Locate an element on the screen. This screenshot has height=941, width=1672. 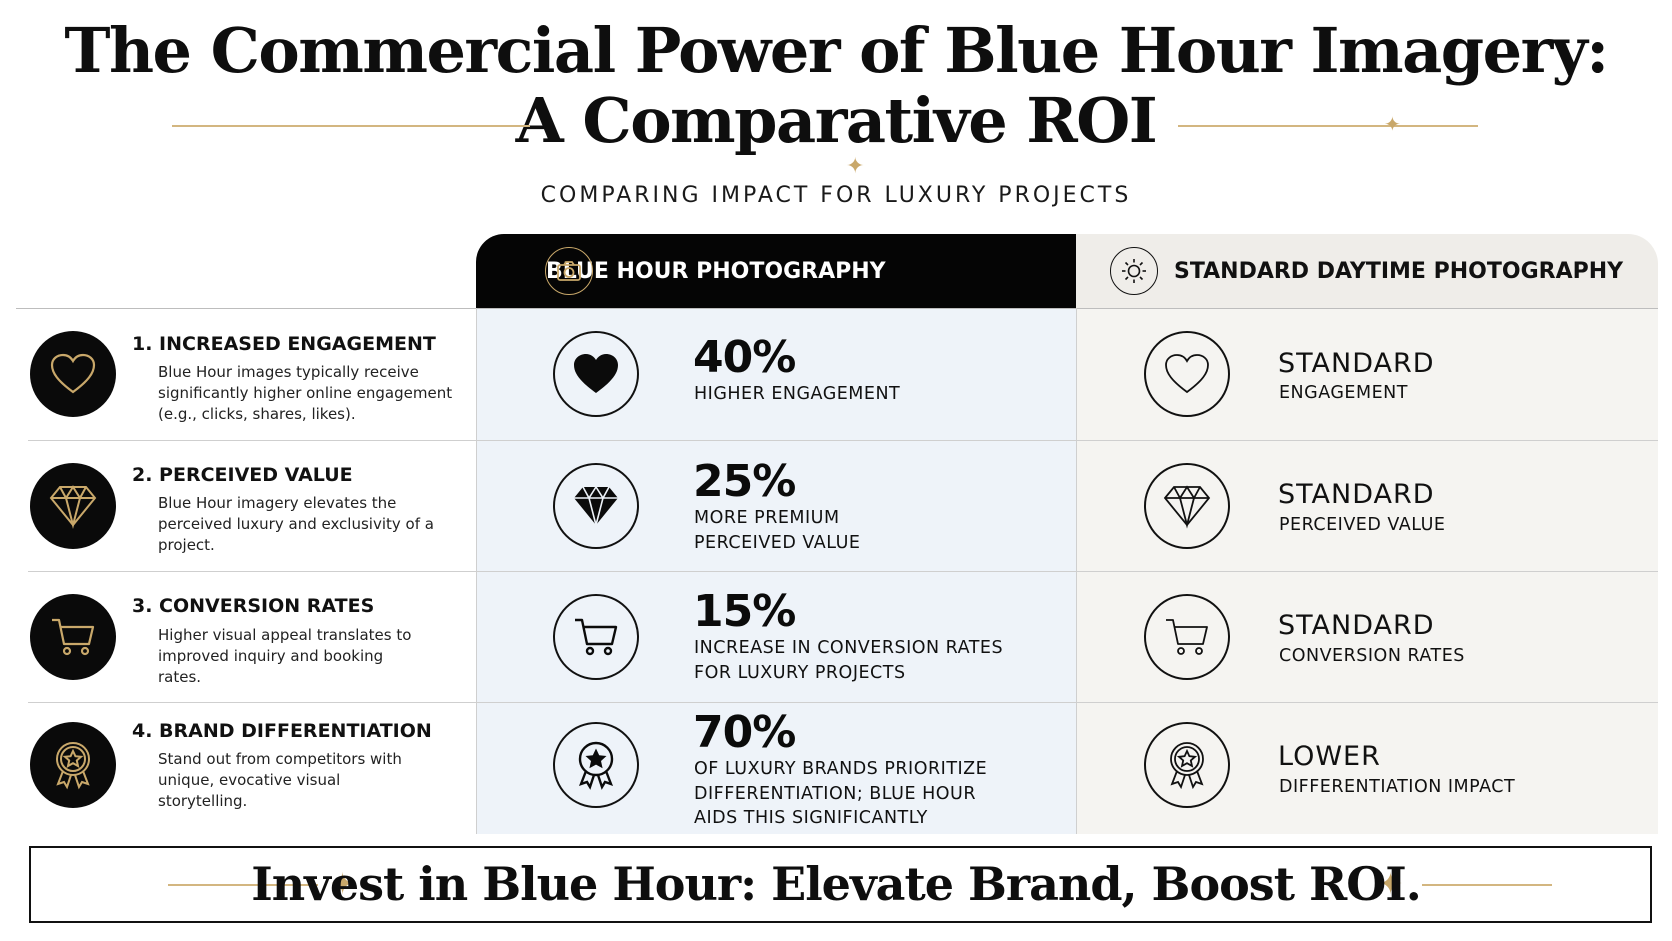
title-left-divider is located at coordinates (351, 126).